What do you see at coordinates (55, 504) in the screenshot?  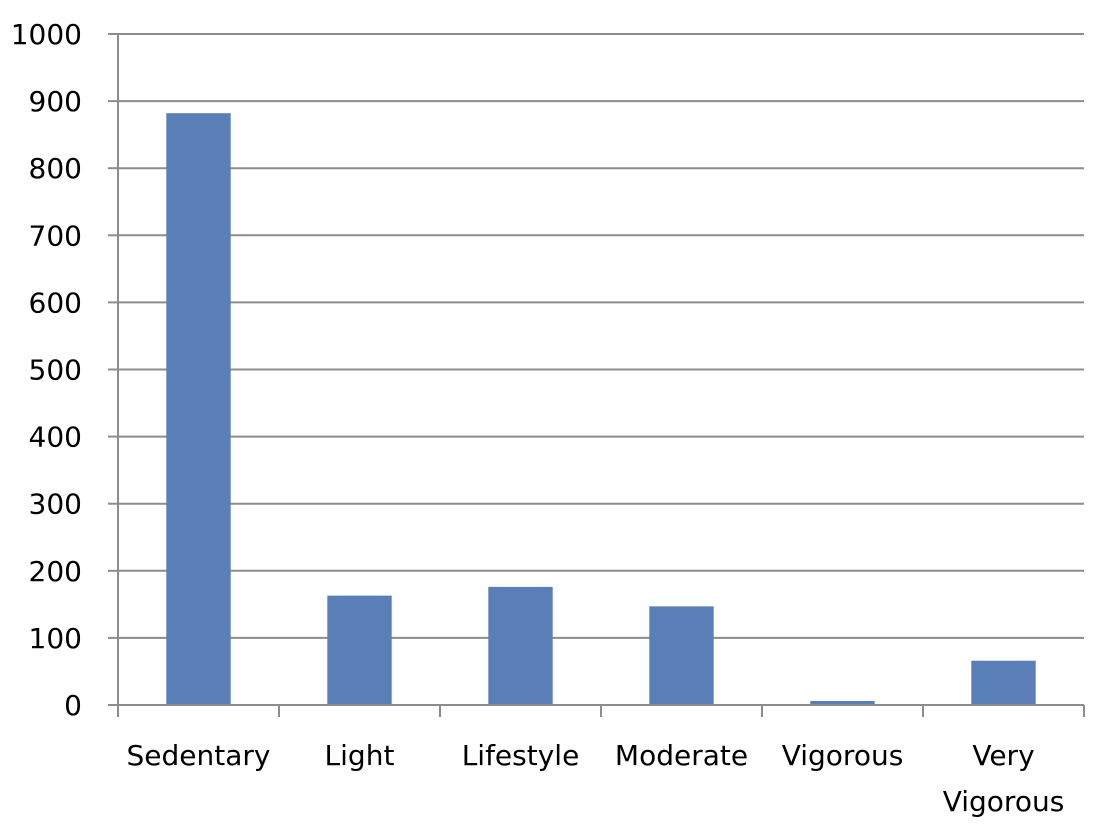 I see `y-tick-label: 300` at bounding box center [55, 504].